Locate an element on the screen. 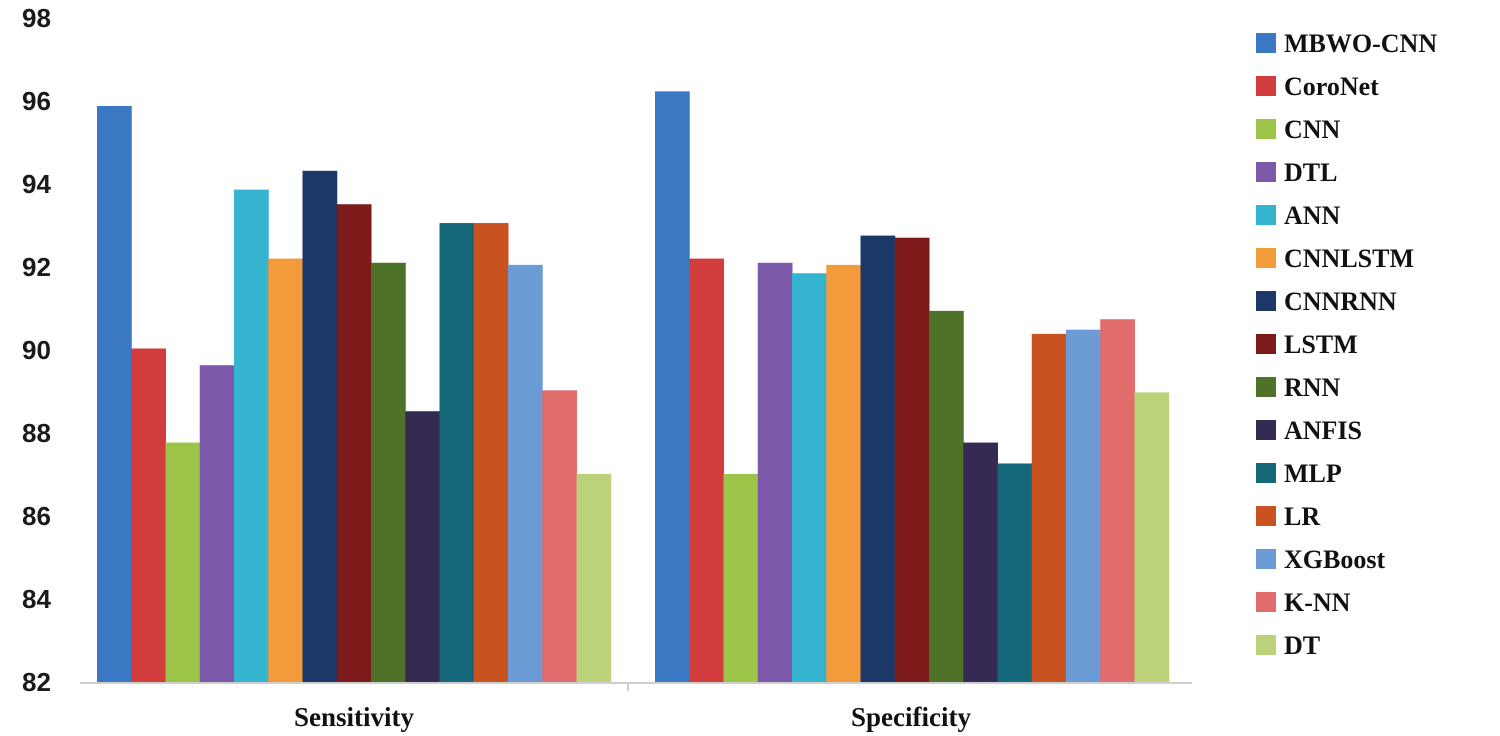  bar-k-nn-sensitivity is located at coordinates (559, 536).